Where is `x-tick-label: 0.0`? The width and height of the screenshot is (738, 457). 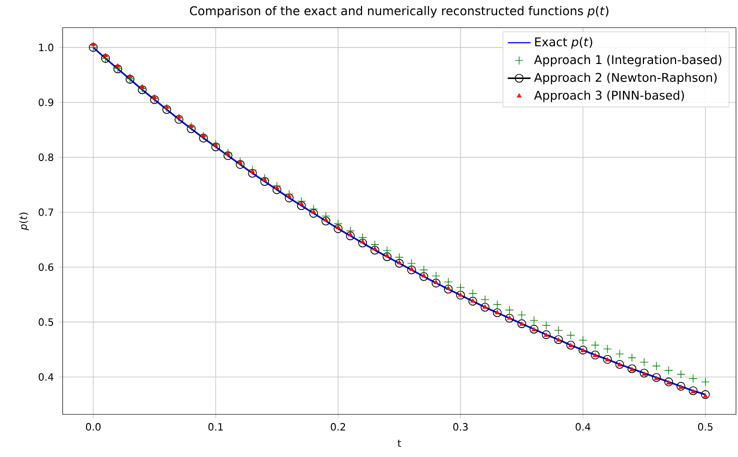
x-tick-label: 0.0 is located at coordinates (93, 427).